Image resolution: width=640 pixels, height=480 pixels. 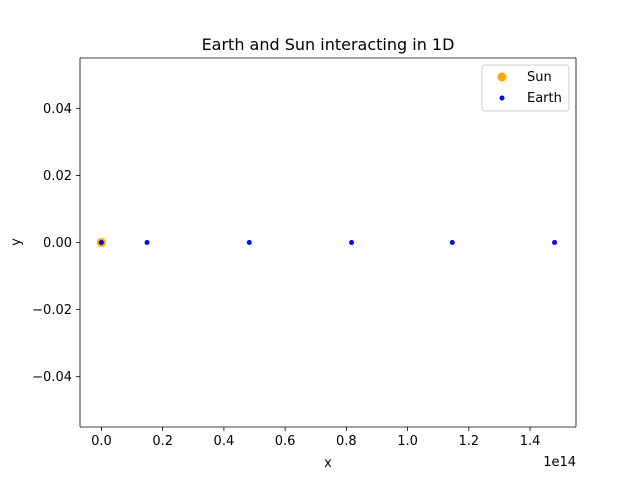 I want to click on x-axis-label: x, so click(x=328, y=463).